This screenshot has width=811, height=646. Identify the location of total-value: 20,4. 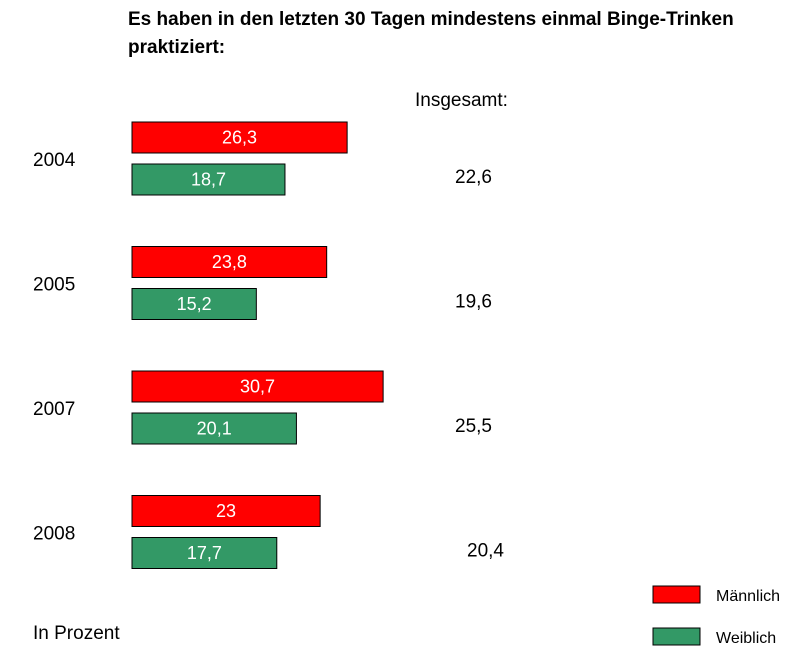
(485, 551).